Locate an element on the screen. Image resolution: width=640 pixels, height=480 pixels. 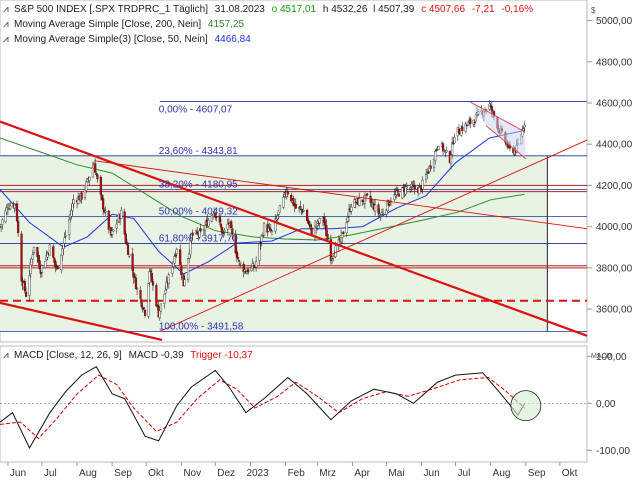
x-tick-label: Aug is located at coordinates (502, 473).